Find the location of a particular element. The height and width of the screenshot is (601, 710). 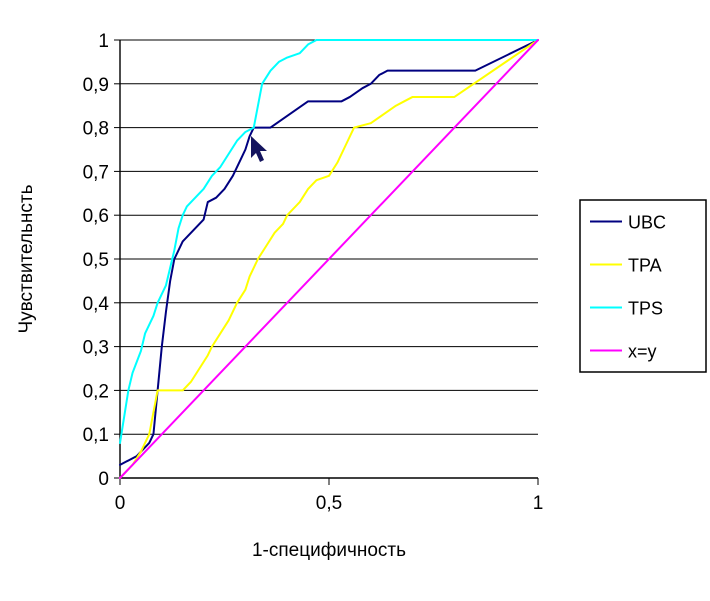

x-tick-labels: 0 0,5 1 is located at coordinates (329, 503).